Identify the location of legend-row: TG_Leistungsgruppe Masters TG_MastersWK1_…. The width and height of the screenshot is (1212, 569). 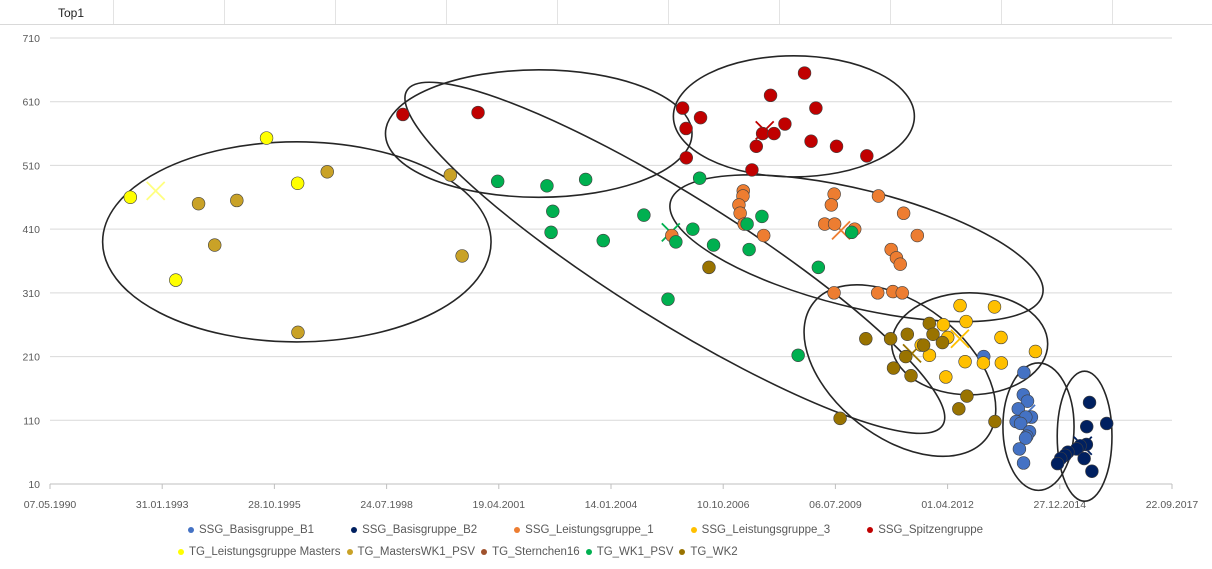
(650, 552).